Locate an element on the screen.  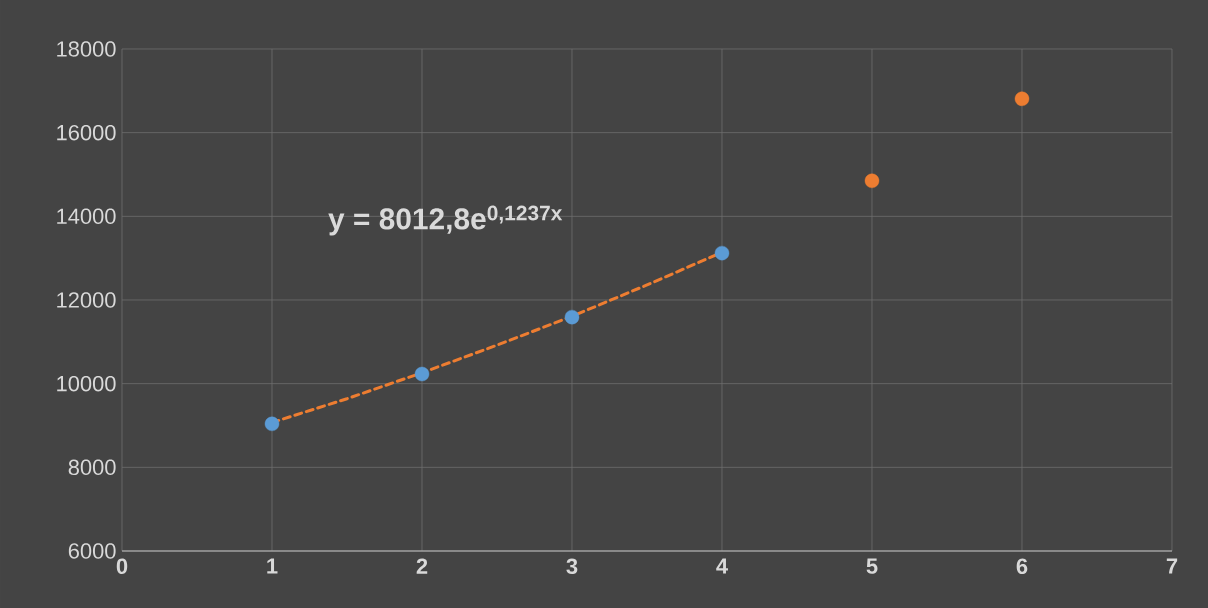
x-tick-label: 0 is located at coordinates (122, 566).